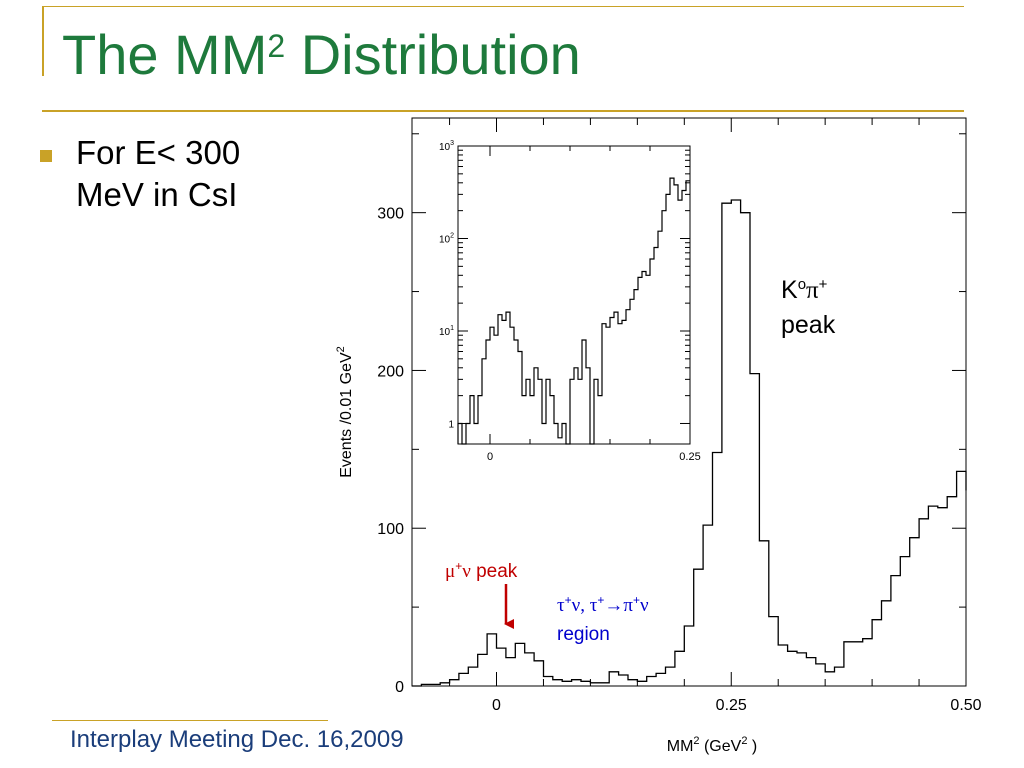 The height and width of the screenshot is (768, 1024). I want to click on inset-x-tick-label: 0.25, so click(689, 457).